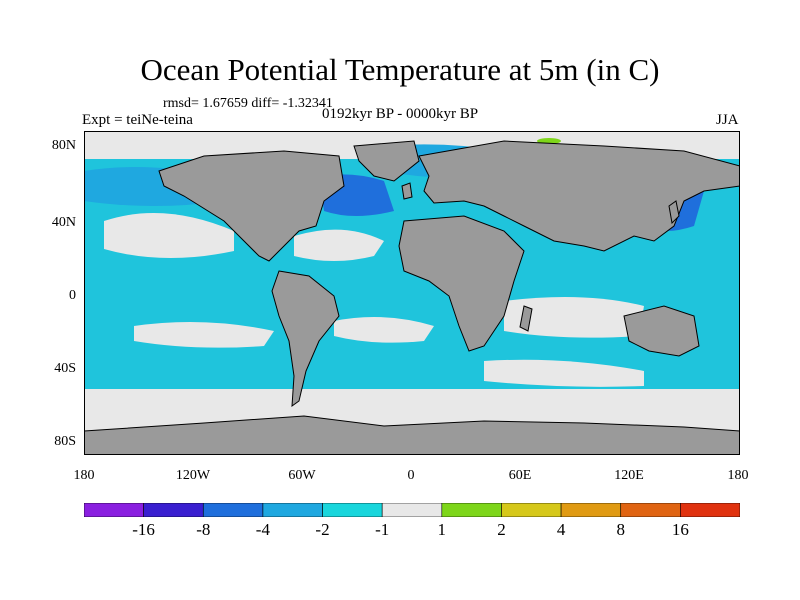 Image resolution: width=800 pixels, height=600 pixels. Describe the element at coordinates (674, 212) in the screenshot. I see `japan-landmass` at that location.